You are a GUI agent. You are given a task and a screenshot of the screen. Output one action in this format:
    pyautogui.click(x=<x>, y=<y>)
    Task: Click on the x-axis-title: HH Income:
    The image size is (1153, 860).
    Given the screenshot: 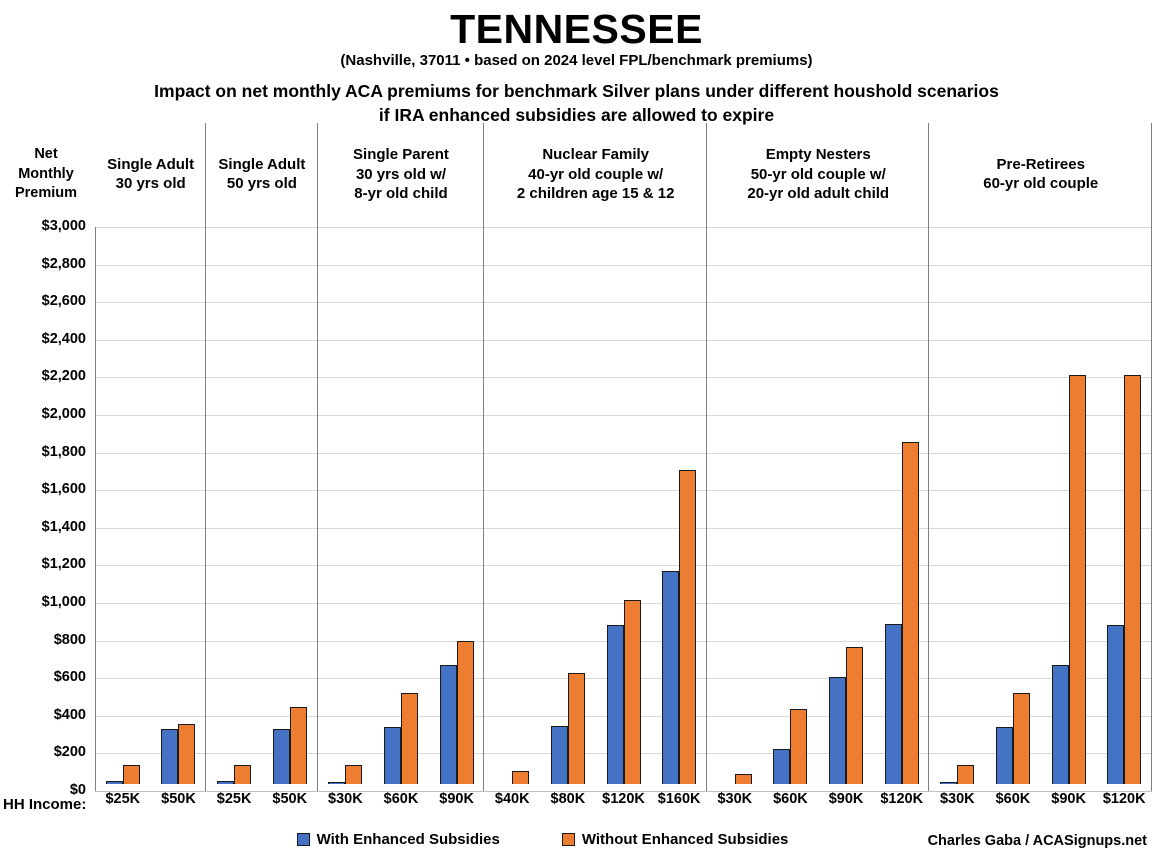 What is the action you would take?
    pyautogui.click(x=45, y=804)
    